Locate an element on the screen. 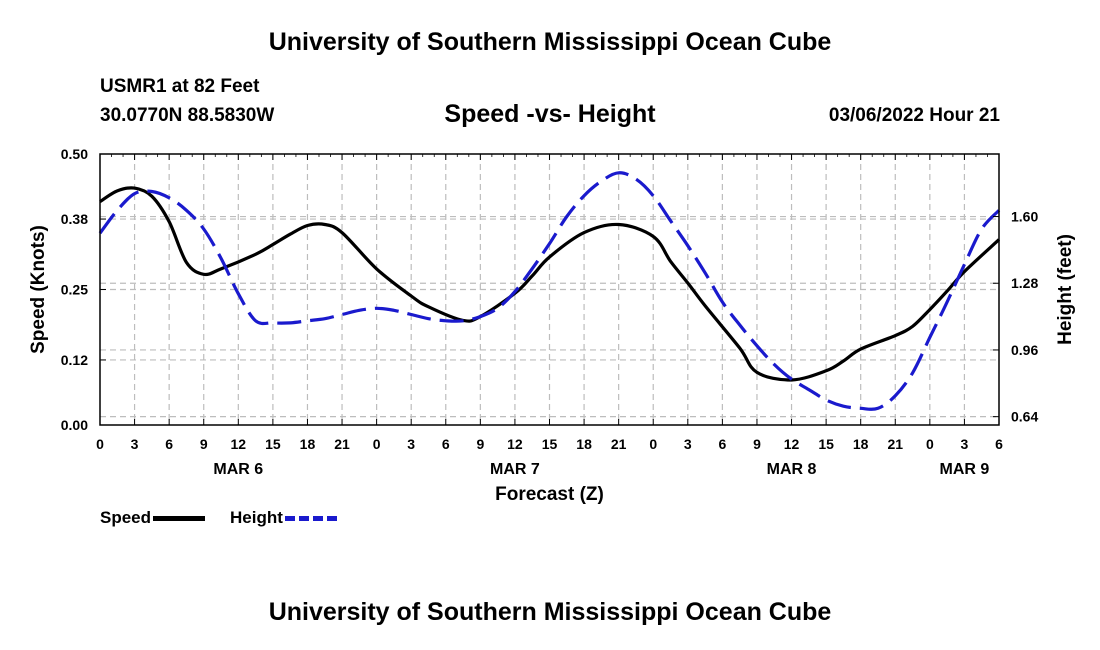  chart-subtitle: Speed -vs- Height is located at coordinates (550, 114).